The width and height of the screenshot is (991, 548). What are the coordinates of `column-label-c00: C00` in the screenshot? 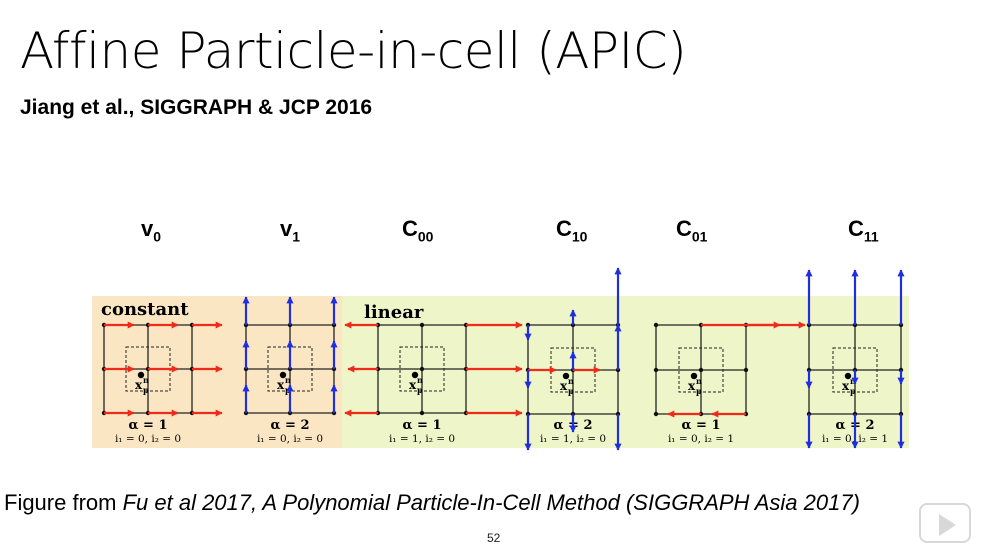 It's located at (418, 230).